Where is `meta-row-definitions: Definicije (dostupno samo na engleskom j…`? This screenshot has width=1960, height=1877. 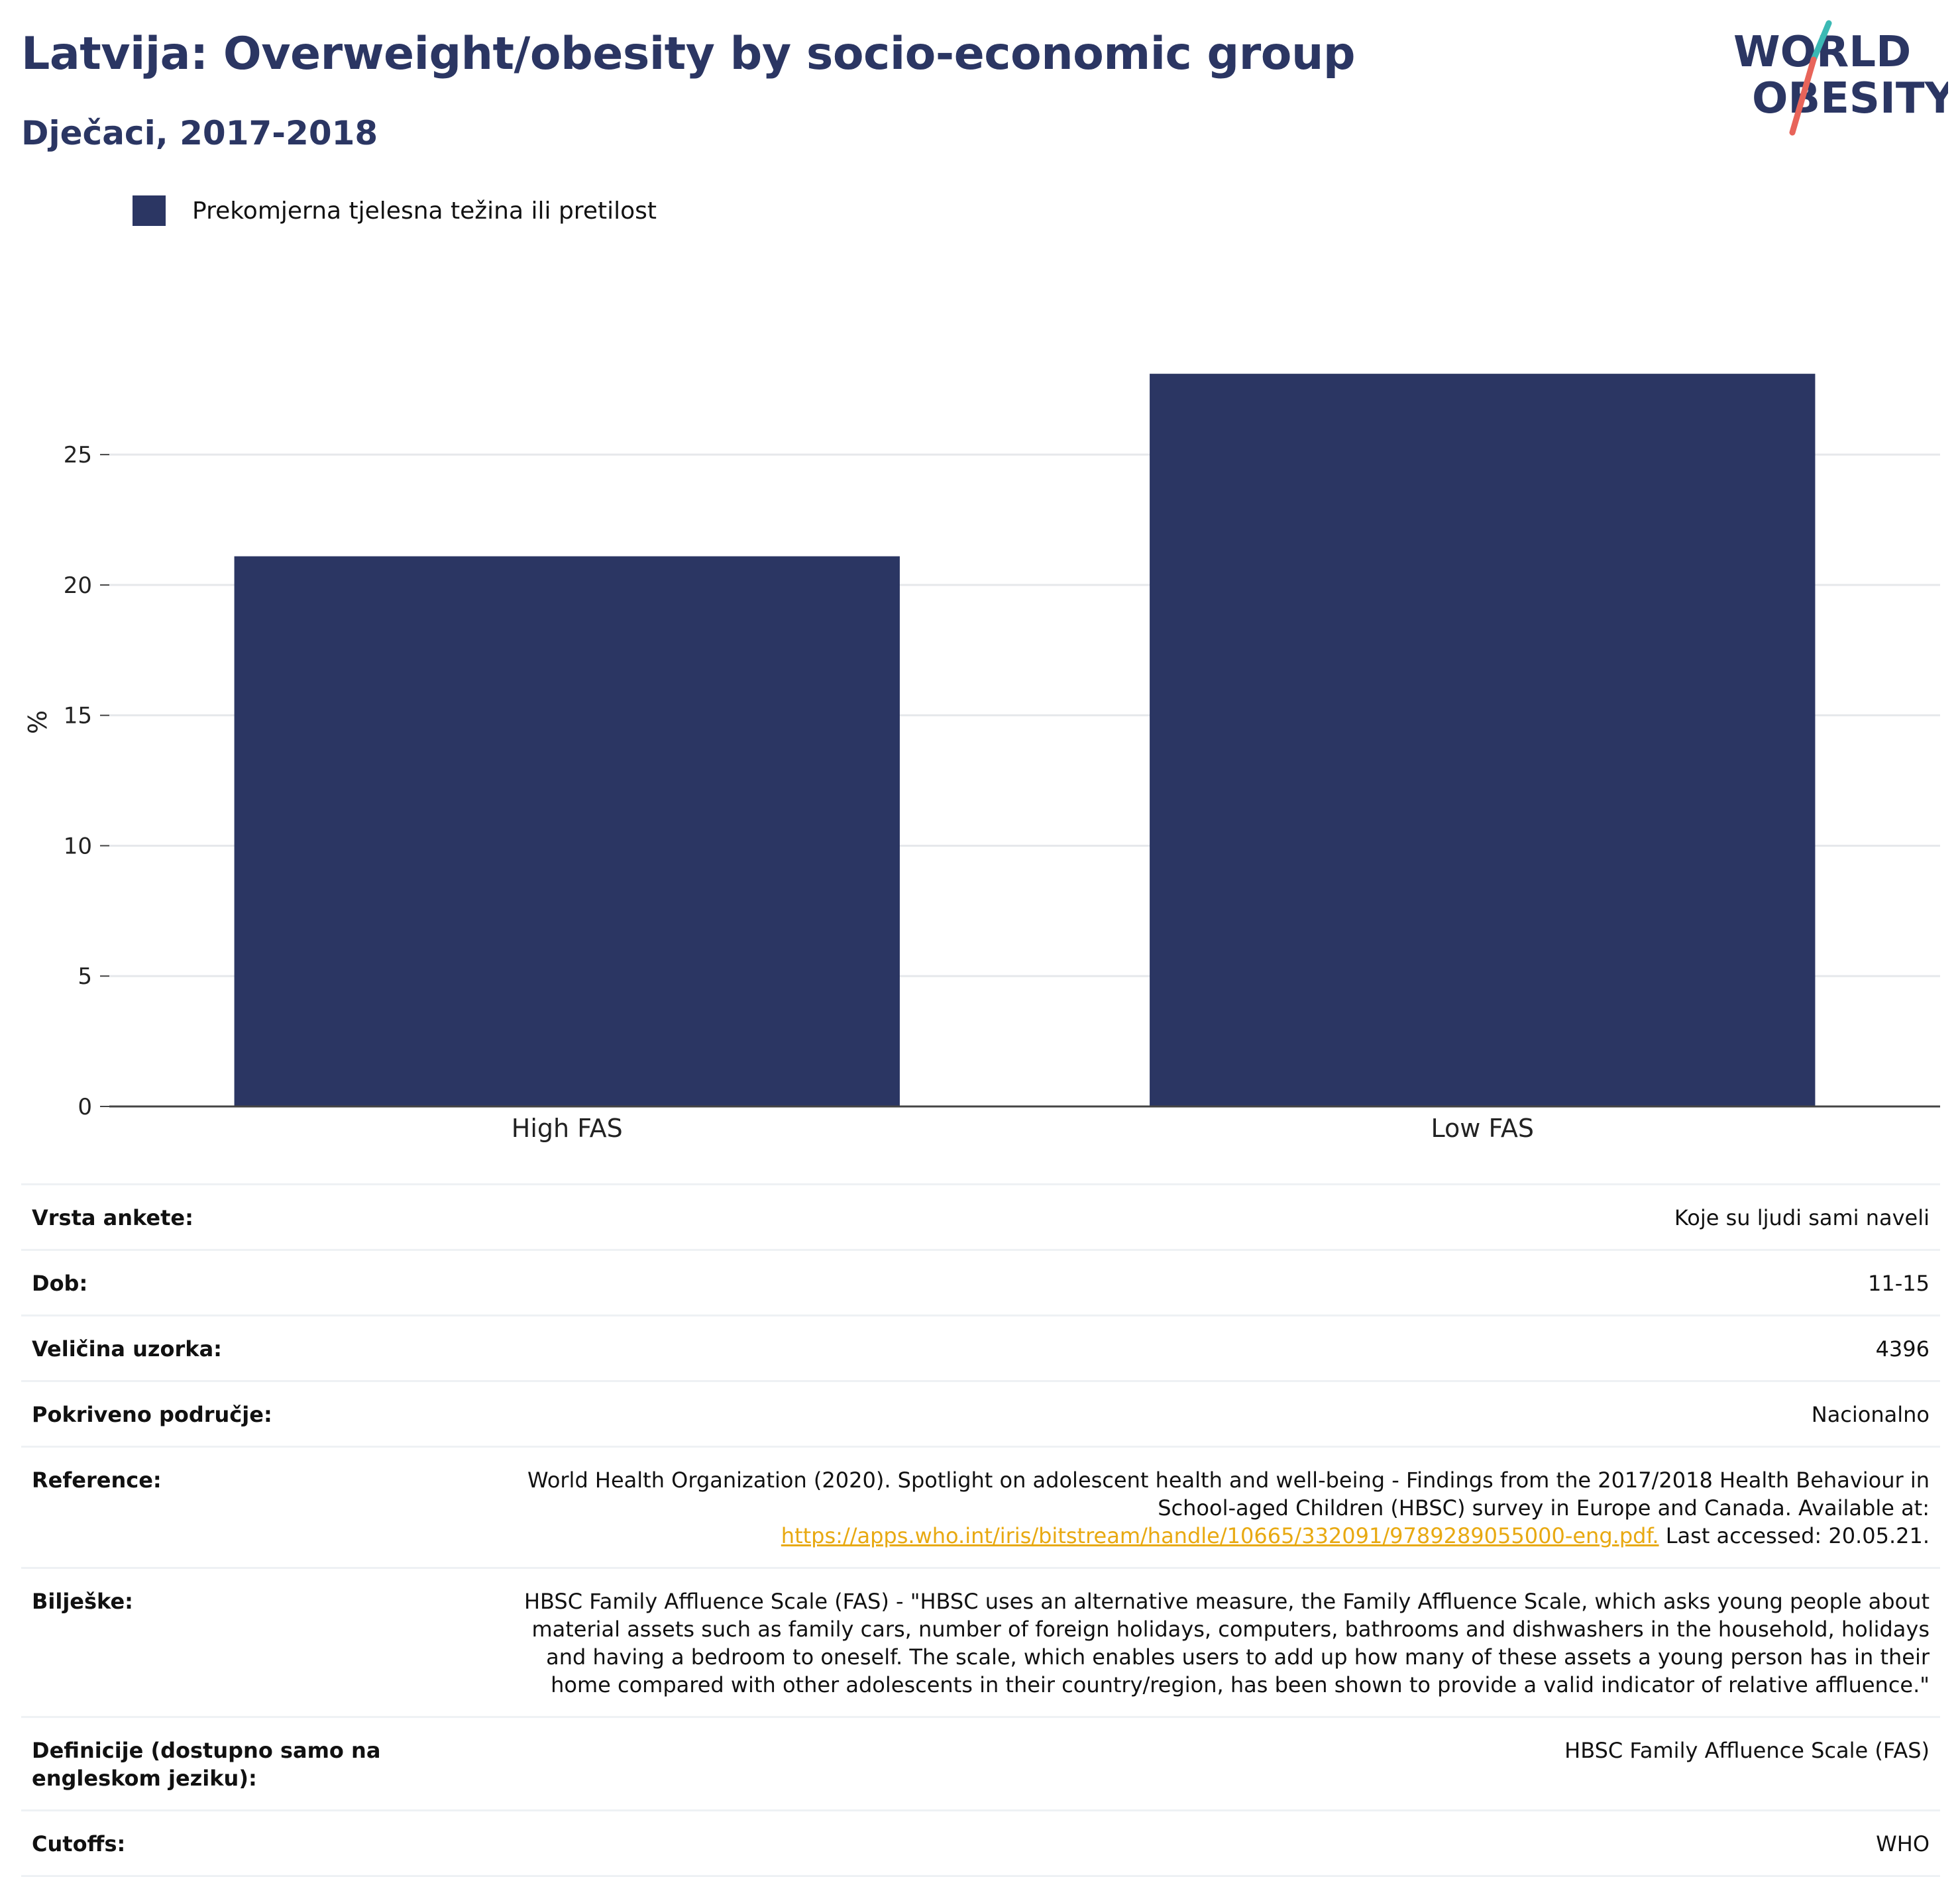 meta-row-definitions: Definicije (dostupno samo na engleskom j… is located at coordinates (981, 1762).